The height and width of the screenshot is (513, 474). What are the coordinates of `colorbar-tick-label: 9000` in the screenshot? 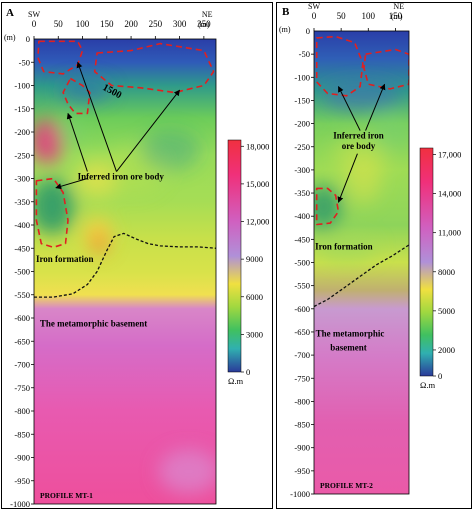 It's located at (254, 259).